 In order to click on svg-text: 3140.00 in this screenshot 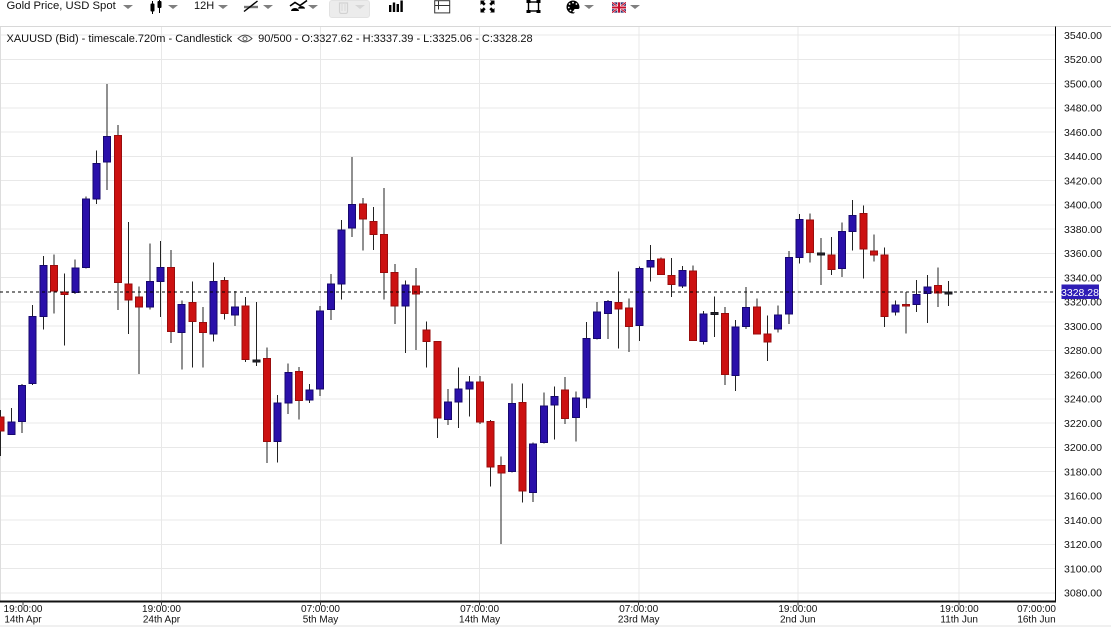, I will do `click(1083, 521)`.